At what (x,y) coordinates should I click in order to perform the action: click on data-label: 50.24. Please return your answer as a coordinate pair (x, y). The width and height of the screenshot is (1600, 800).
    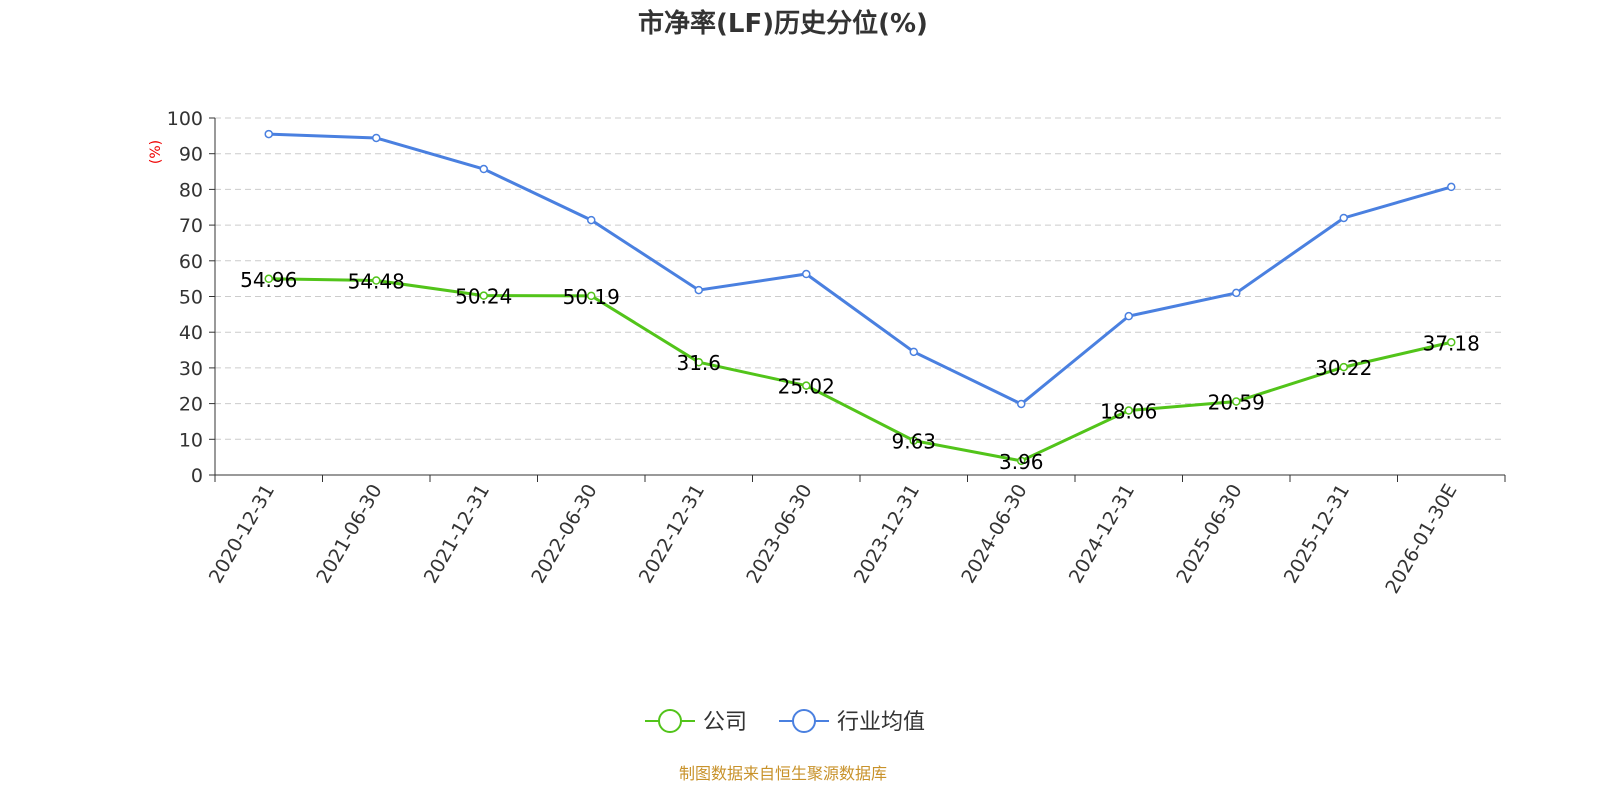
    Looking at the image, I should click on (483, 297).